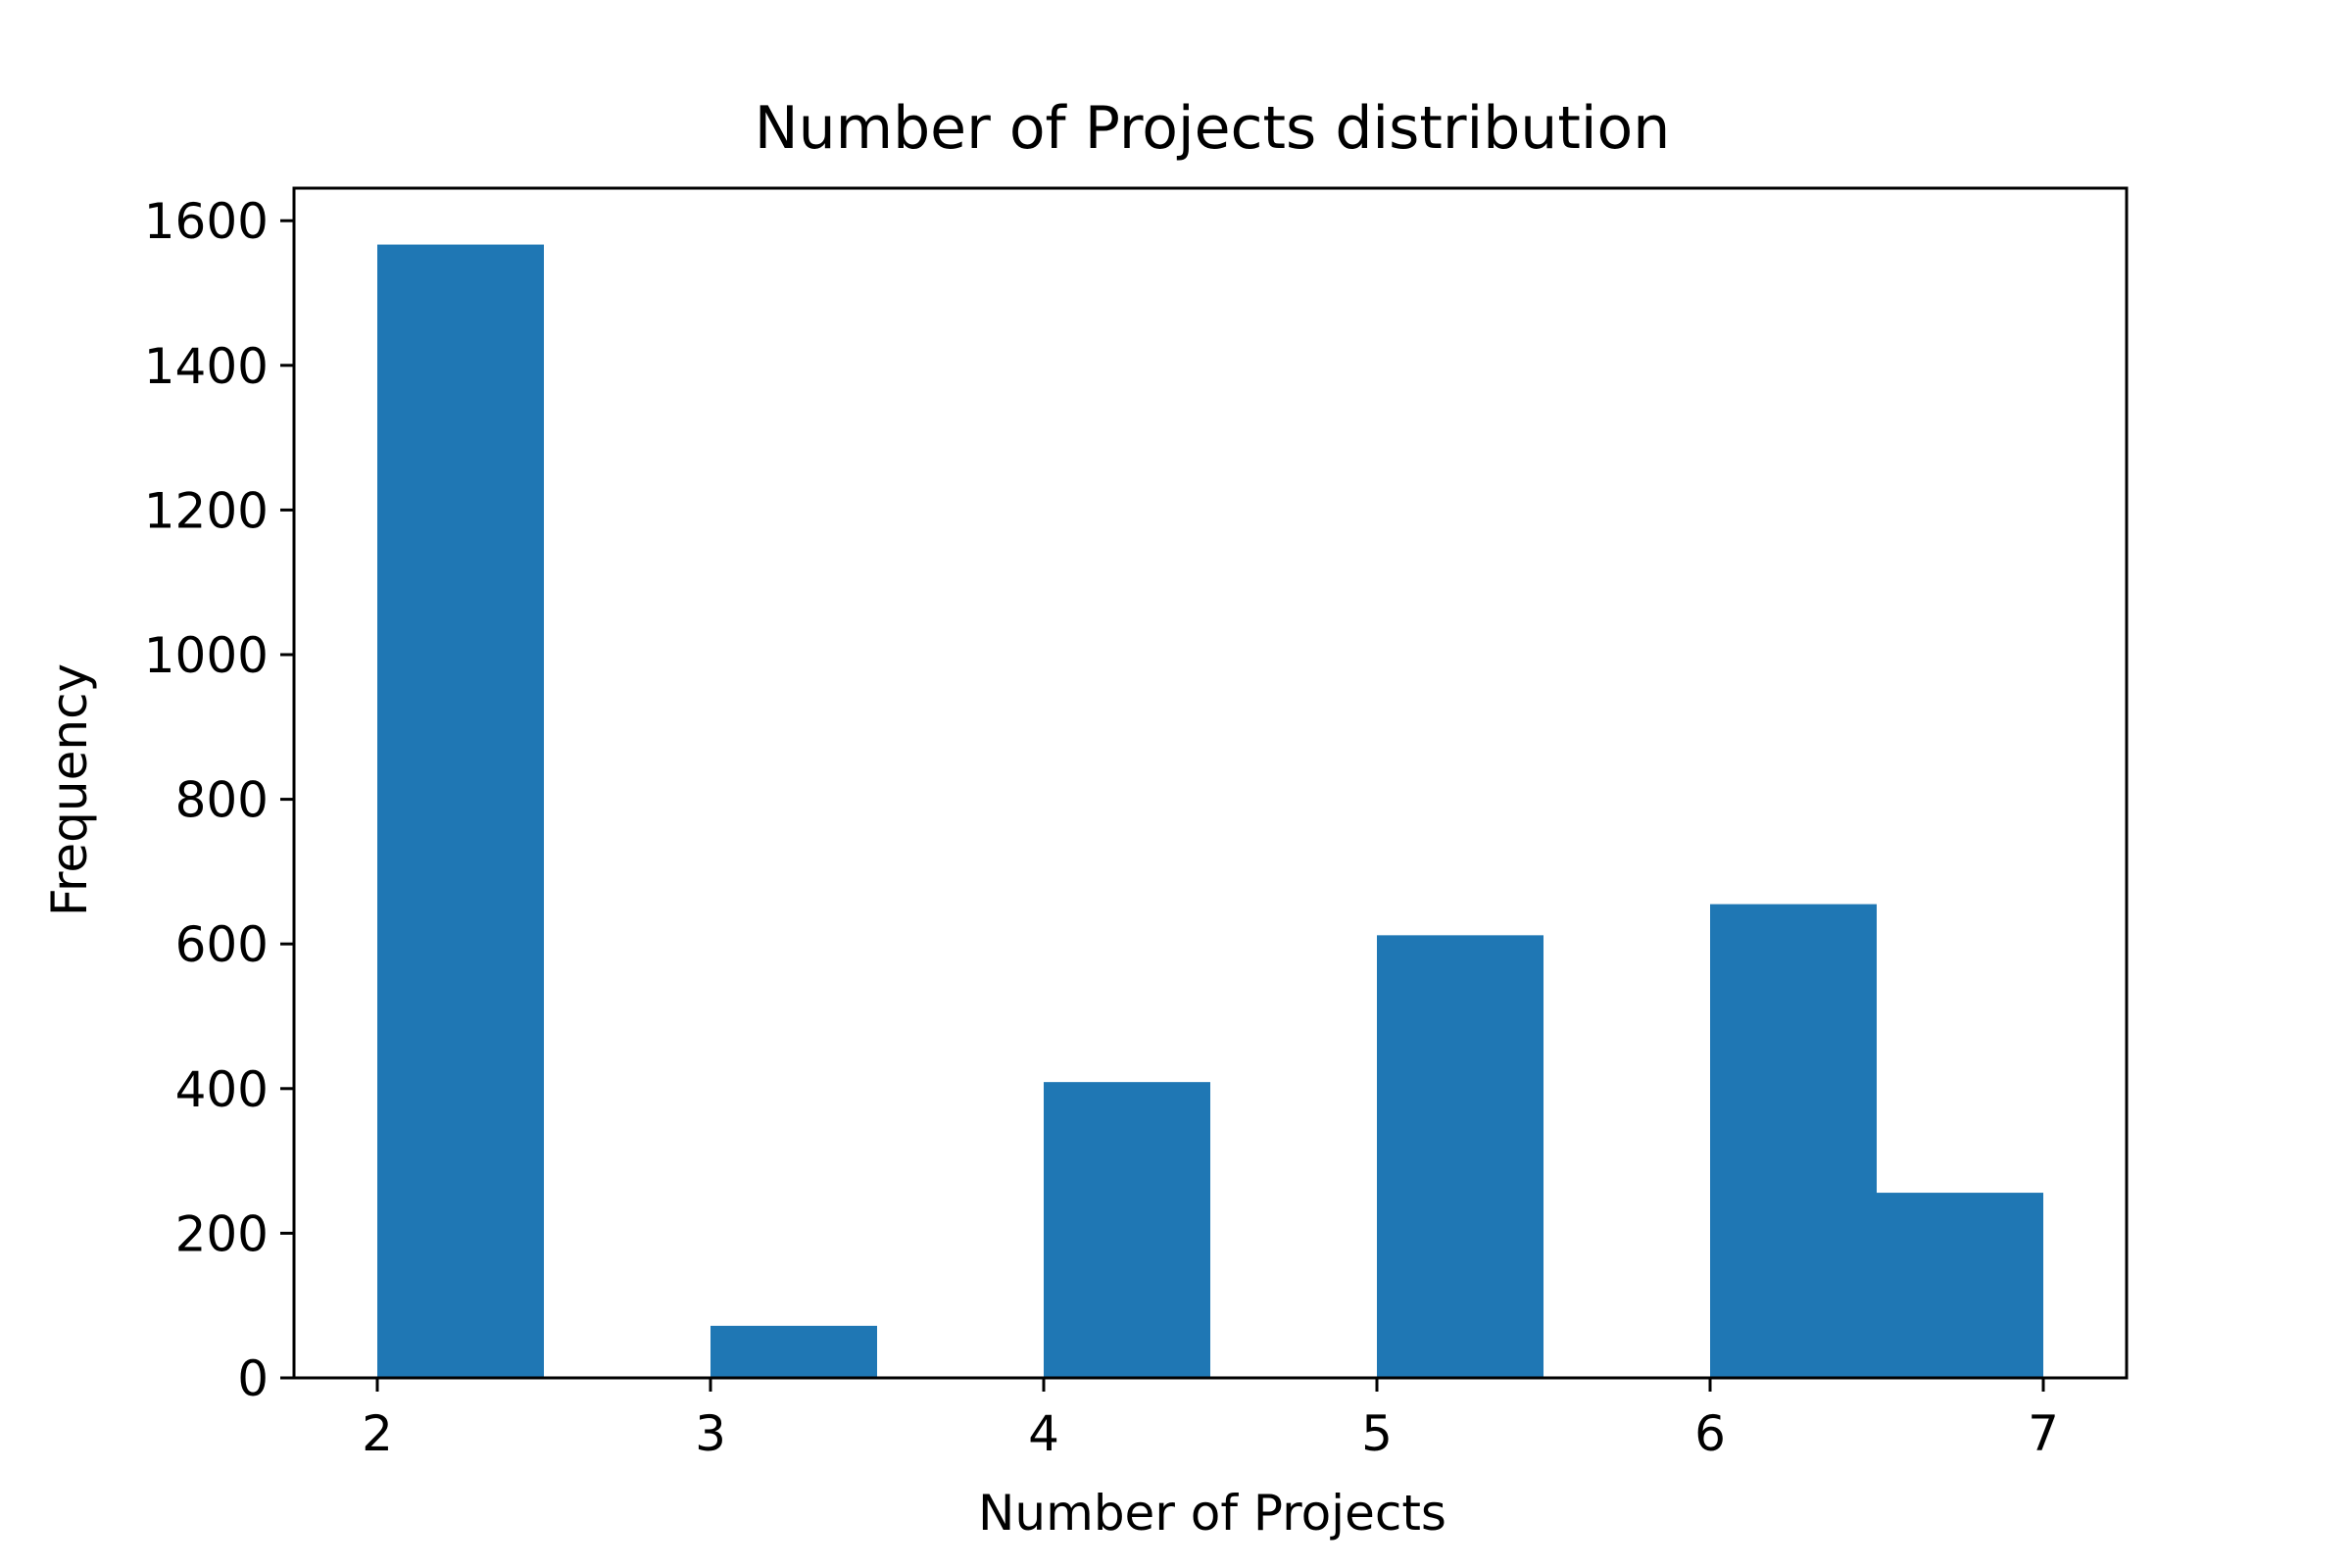  What do you see at coordinates (222, 800) in the screenshot?
I see `y-tick-label: 800` at bounding box center [222, 800].